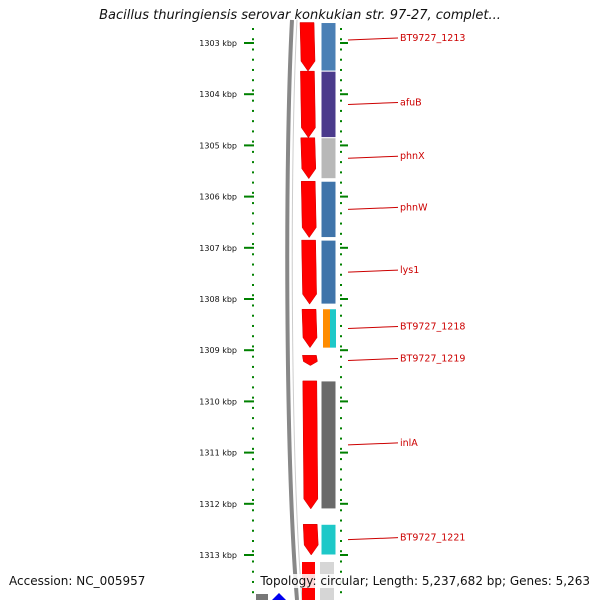  I want to click on gene-label: BT9727_1213, so click(432, 38).